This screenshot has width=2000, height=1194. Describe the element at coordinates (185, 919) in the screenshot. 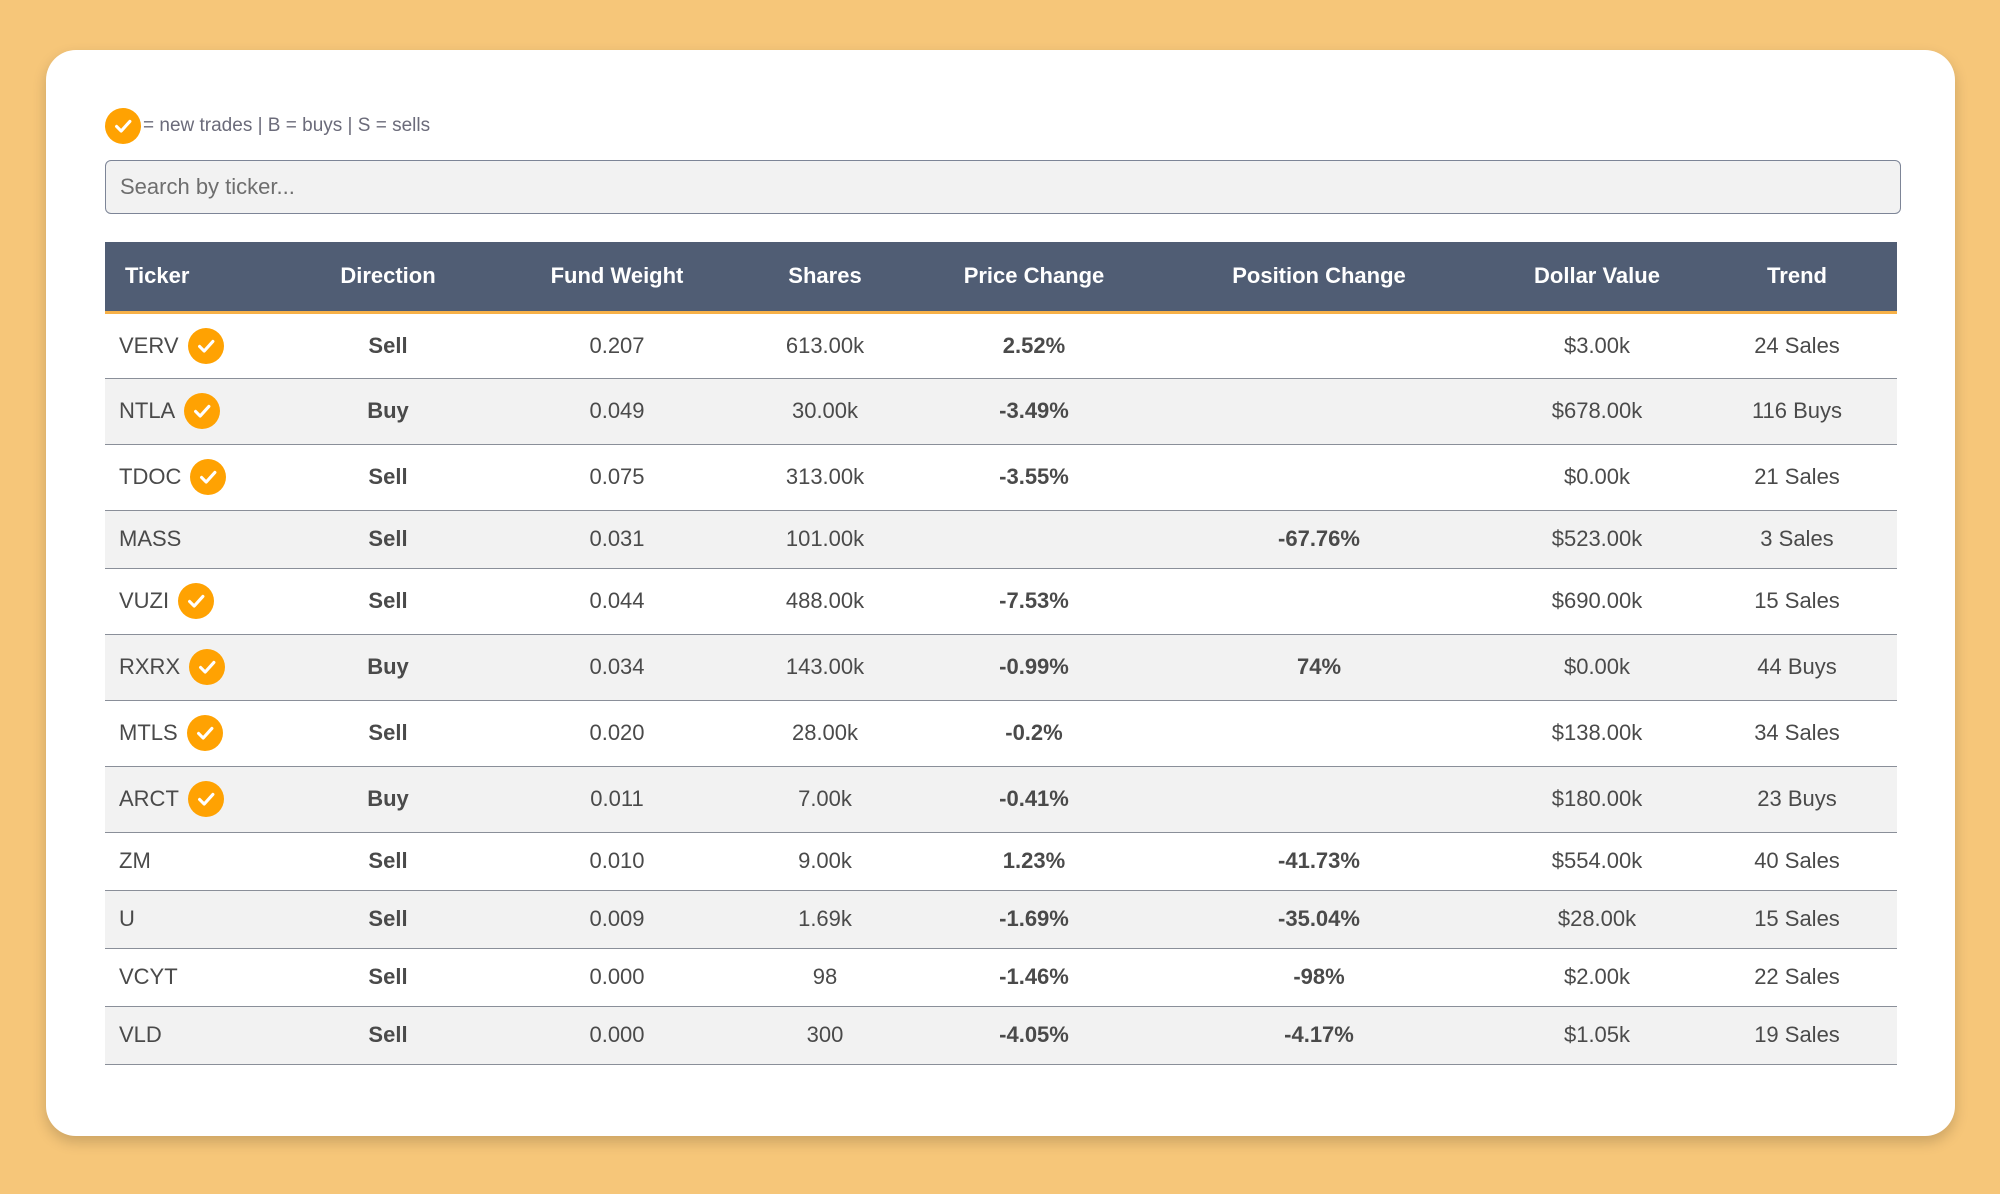

I see `ticker-cell: U` at that location.